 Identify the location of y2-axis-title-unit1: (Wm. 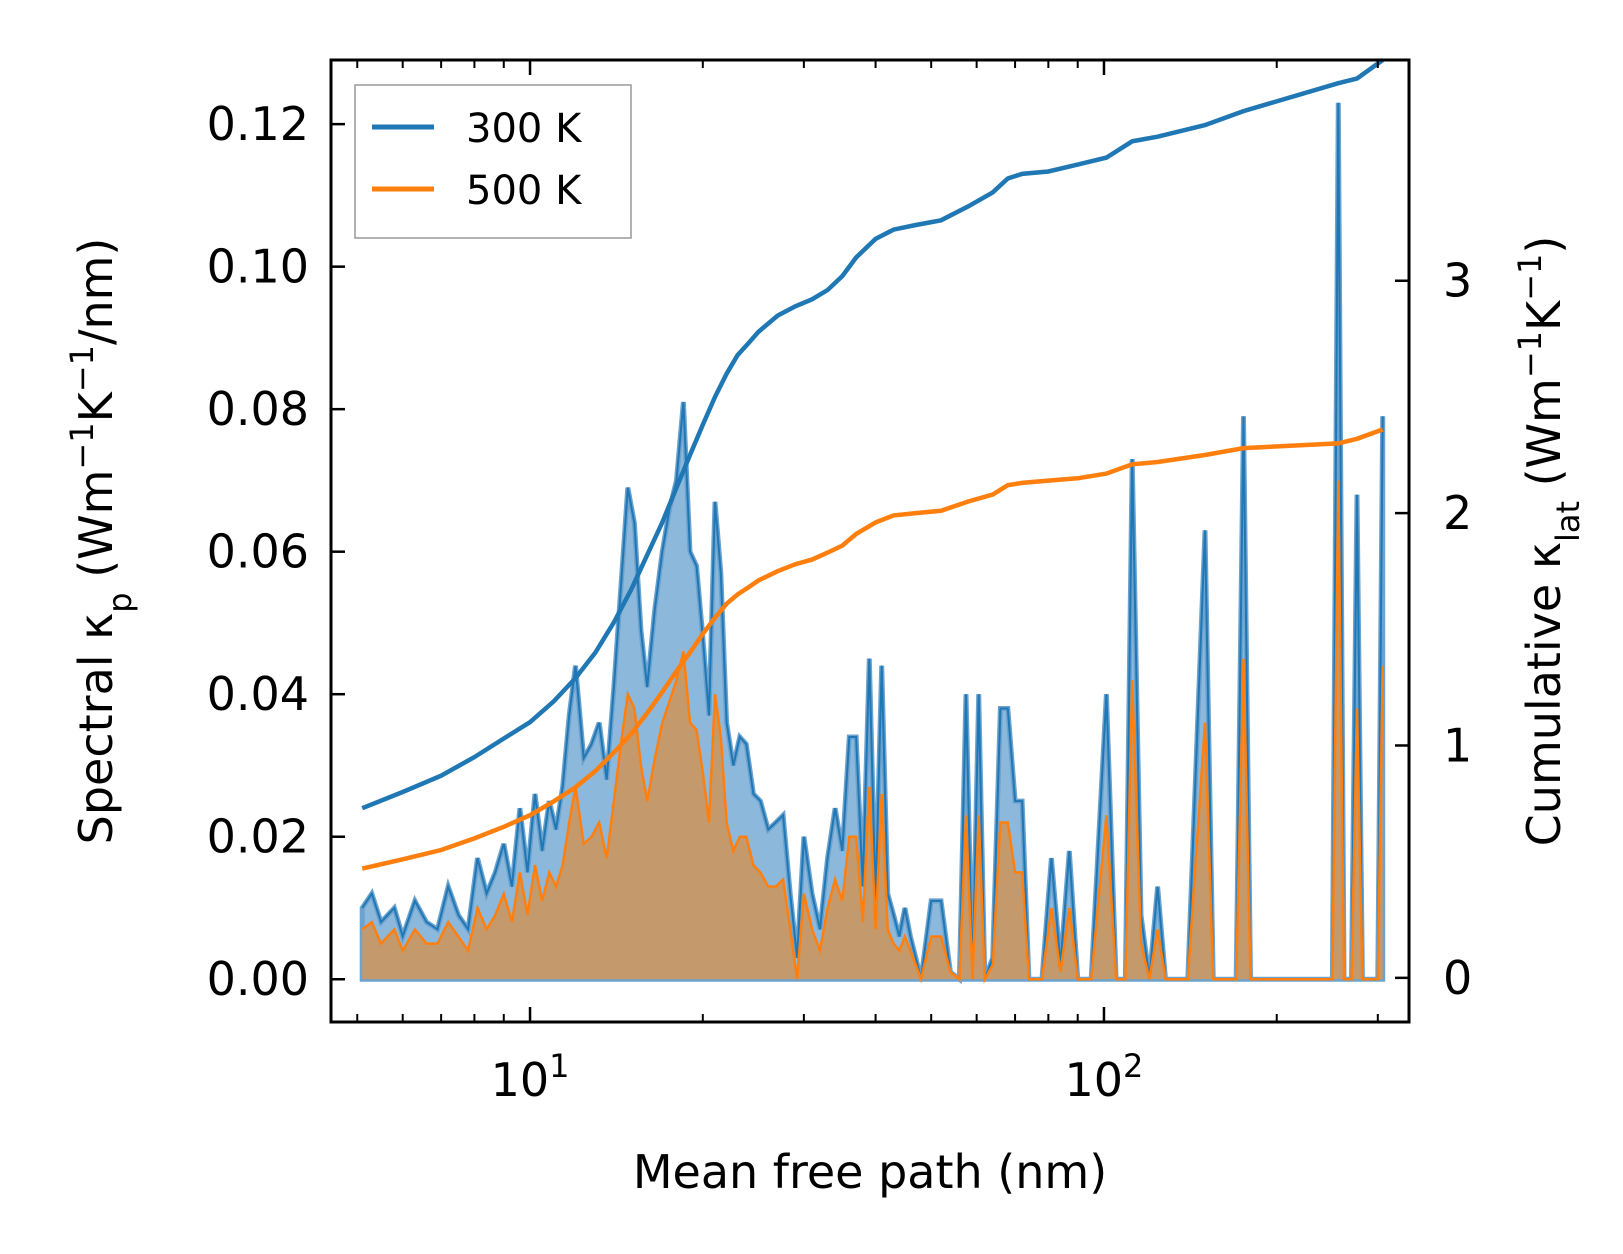
(1544, 439).